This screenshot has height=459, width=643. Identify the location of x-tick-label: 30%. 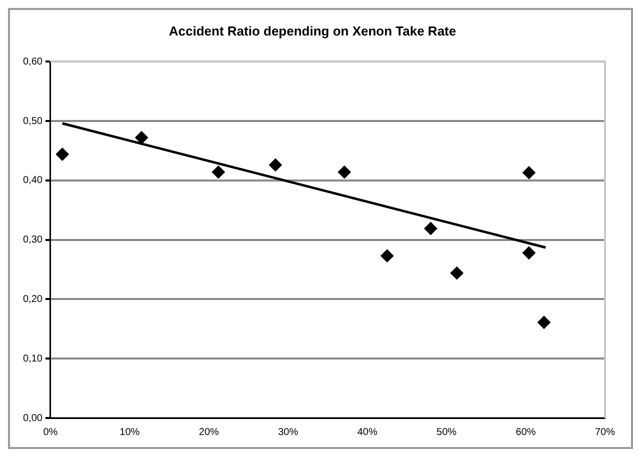
(288, 432).